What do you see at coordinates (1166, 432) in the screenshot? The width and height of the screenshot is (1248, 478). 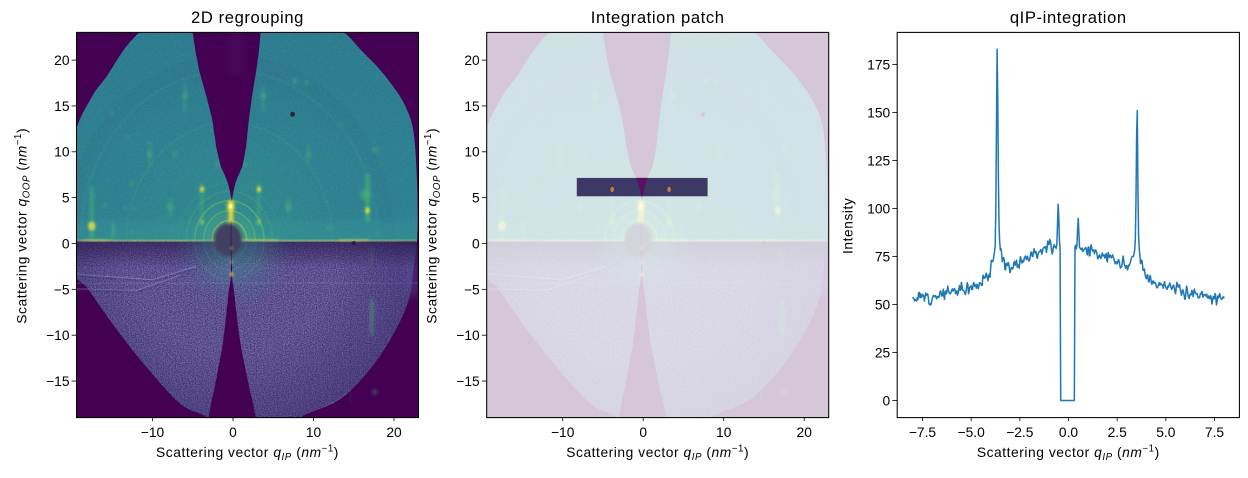 I see `svg-text: 5.0` at bounding box center [1166, 432].